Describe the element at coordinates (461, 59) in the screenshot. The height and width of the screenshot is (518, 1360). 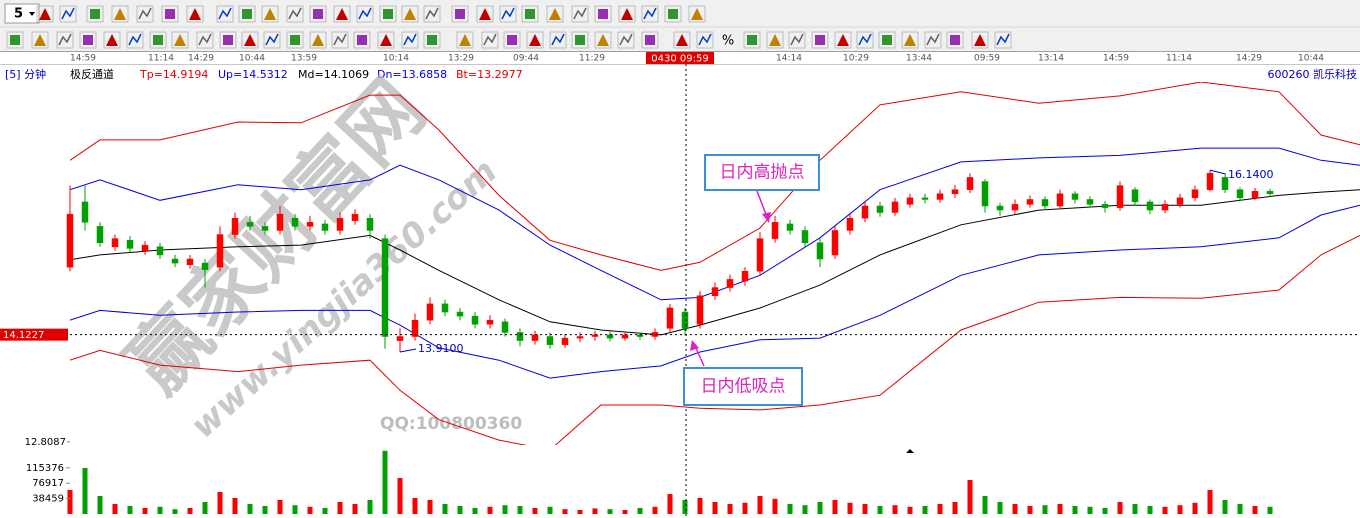
I see `time-label: 13:29` at that location.